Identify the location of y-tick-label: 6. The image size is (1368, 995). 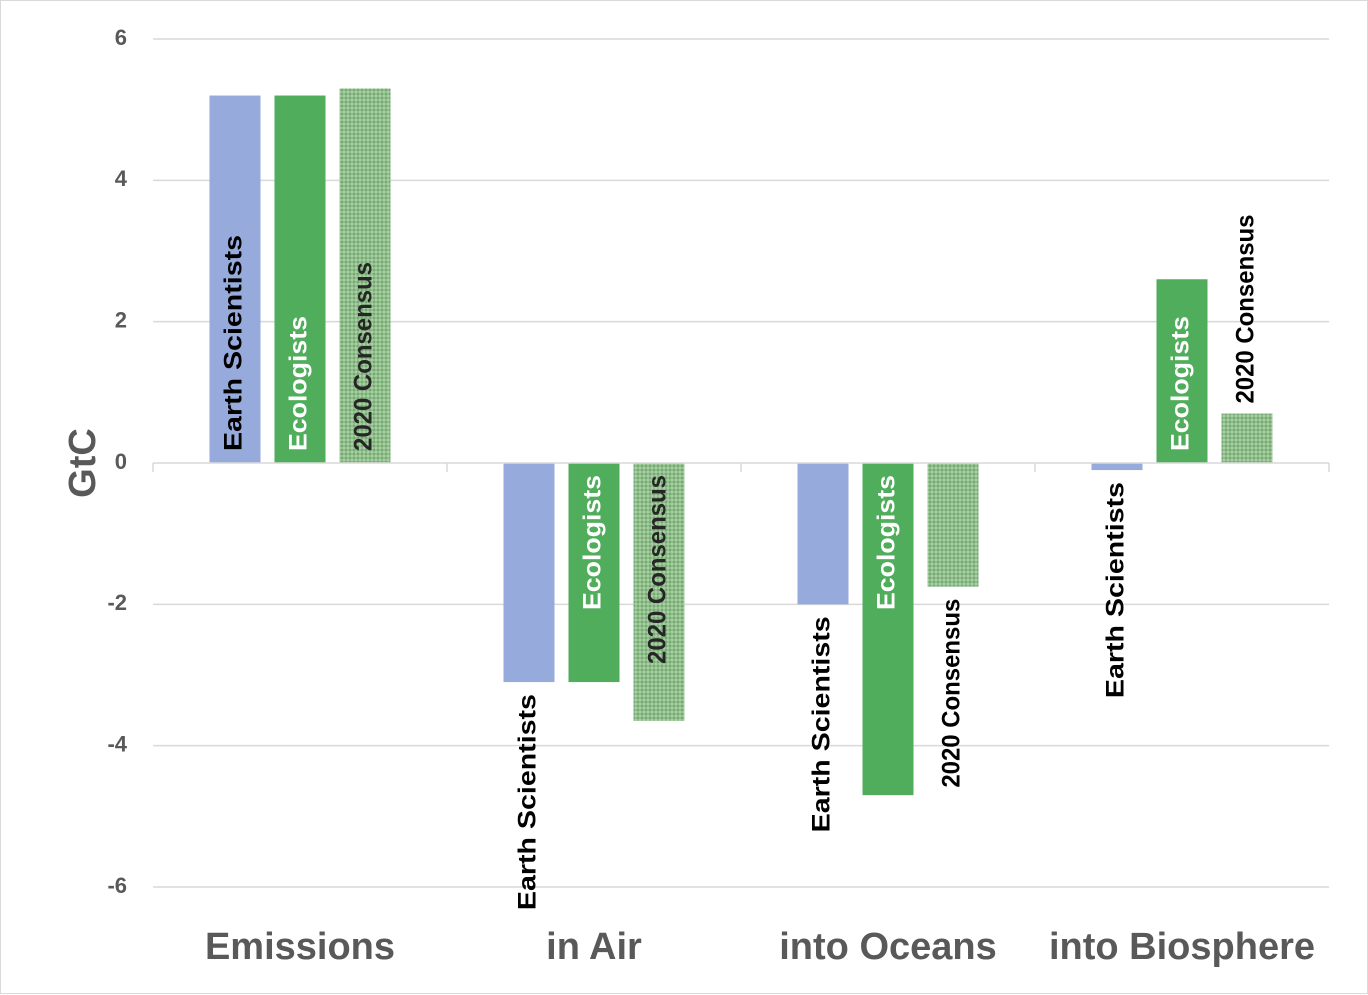
(121, 37).